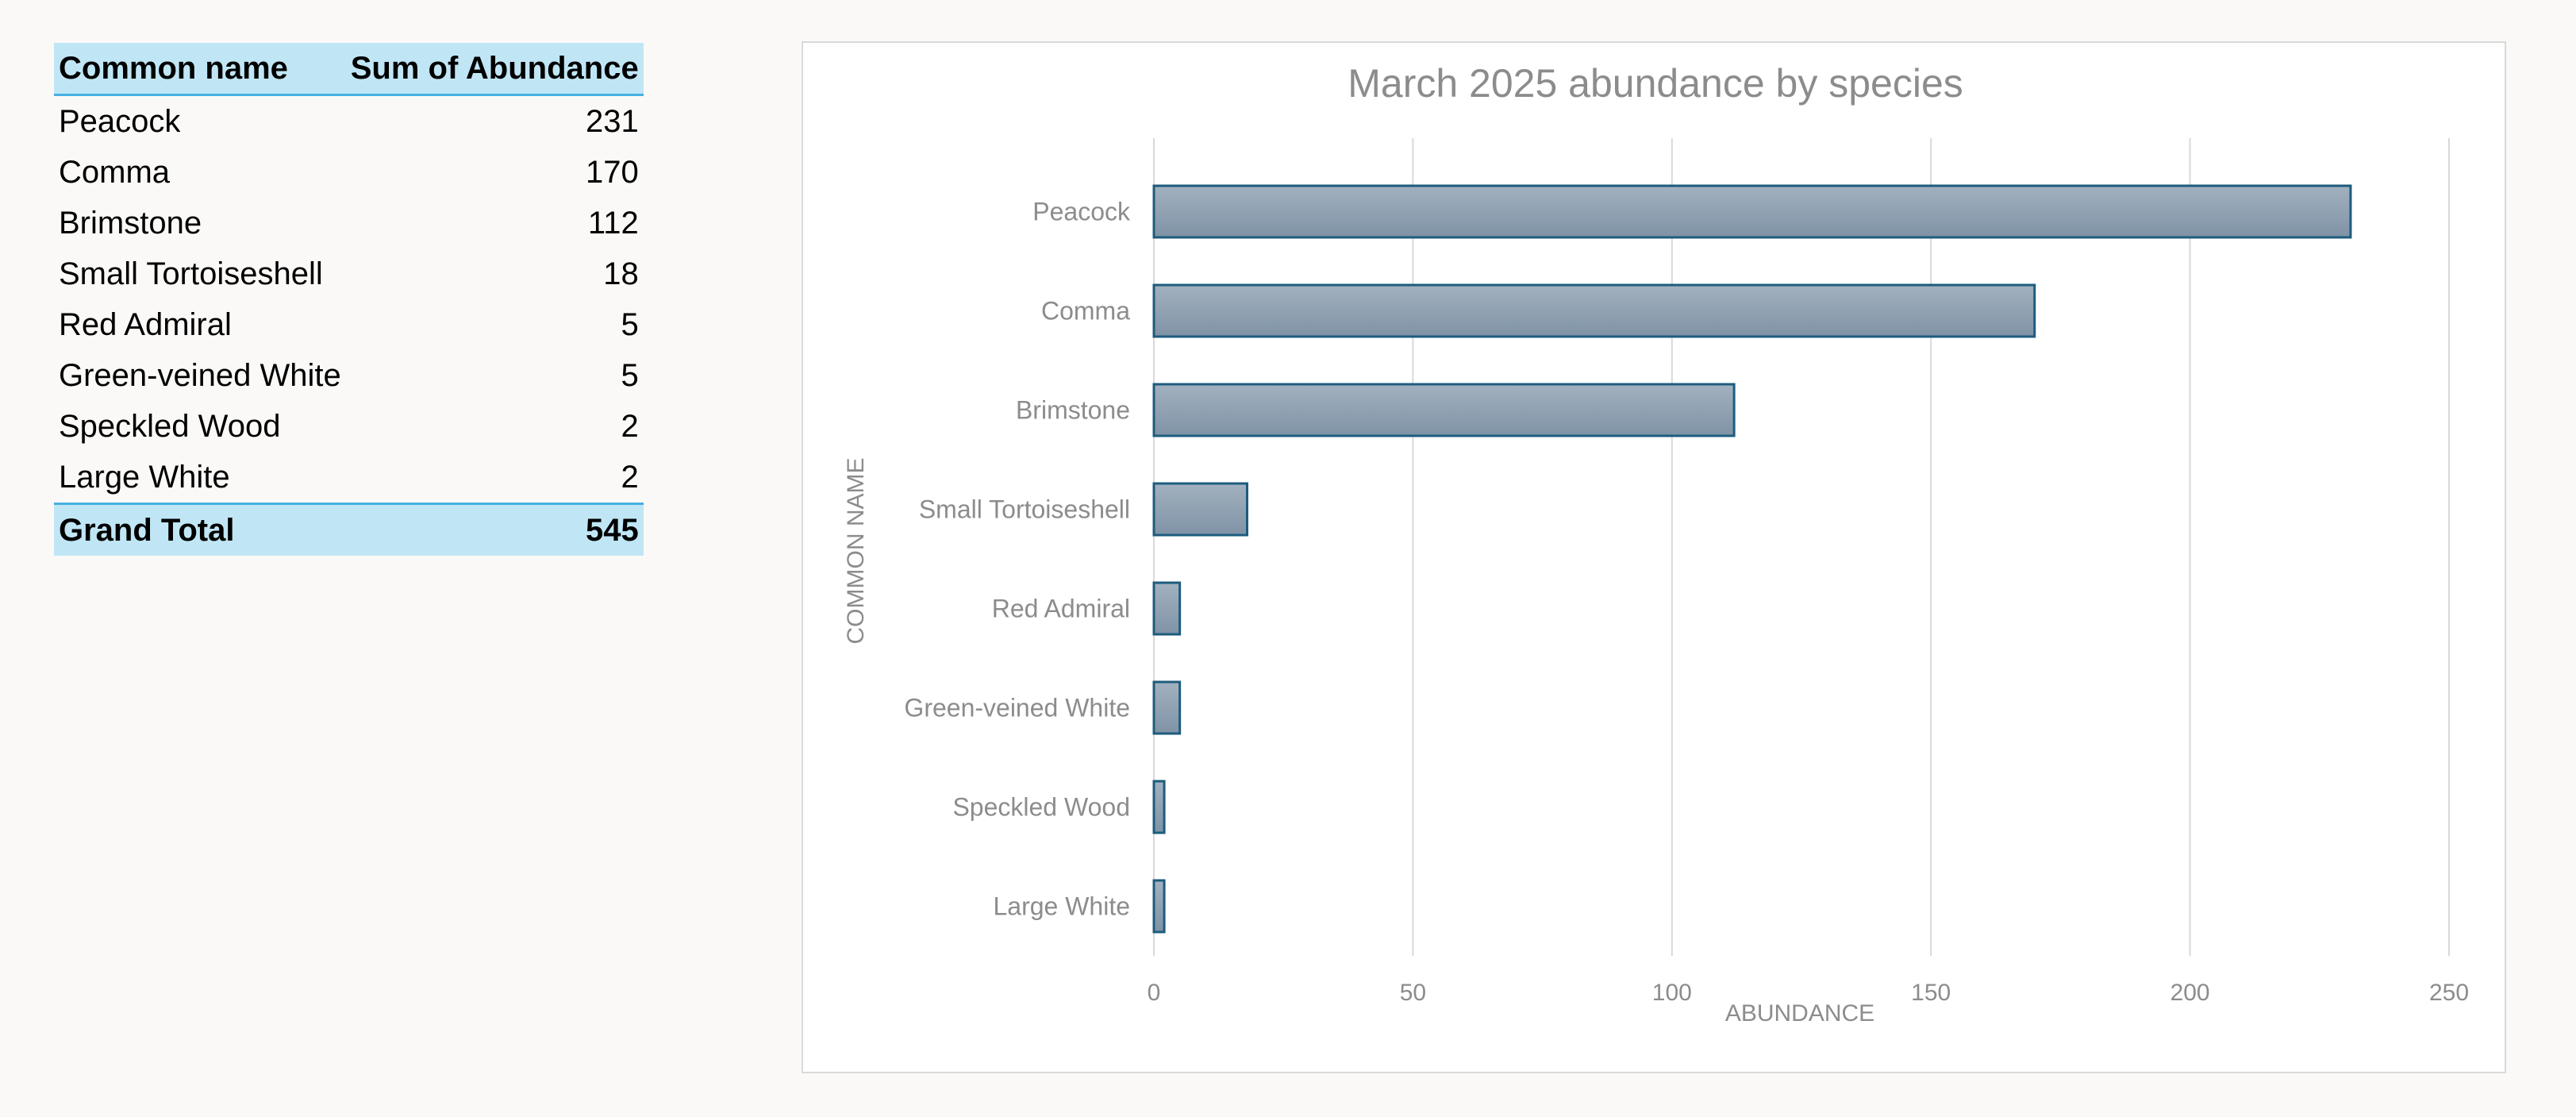  What do you see at coordinates (1799, 1013) in the screenshot?
I see `x-axis-title: ABUNDANCE` at bounding box center [1799, 1013].